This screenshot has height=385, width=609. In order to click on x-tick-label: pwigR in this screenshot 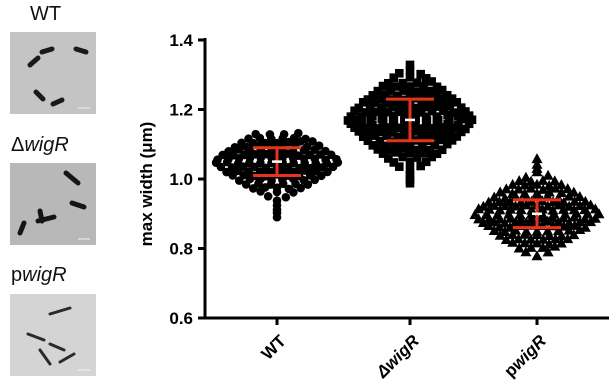, I will do `click(525, 356)`.